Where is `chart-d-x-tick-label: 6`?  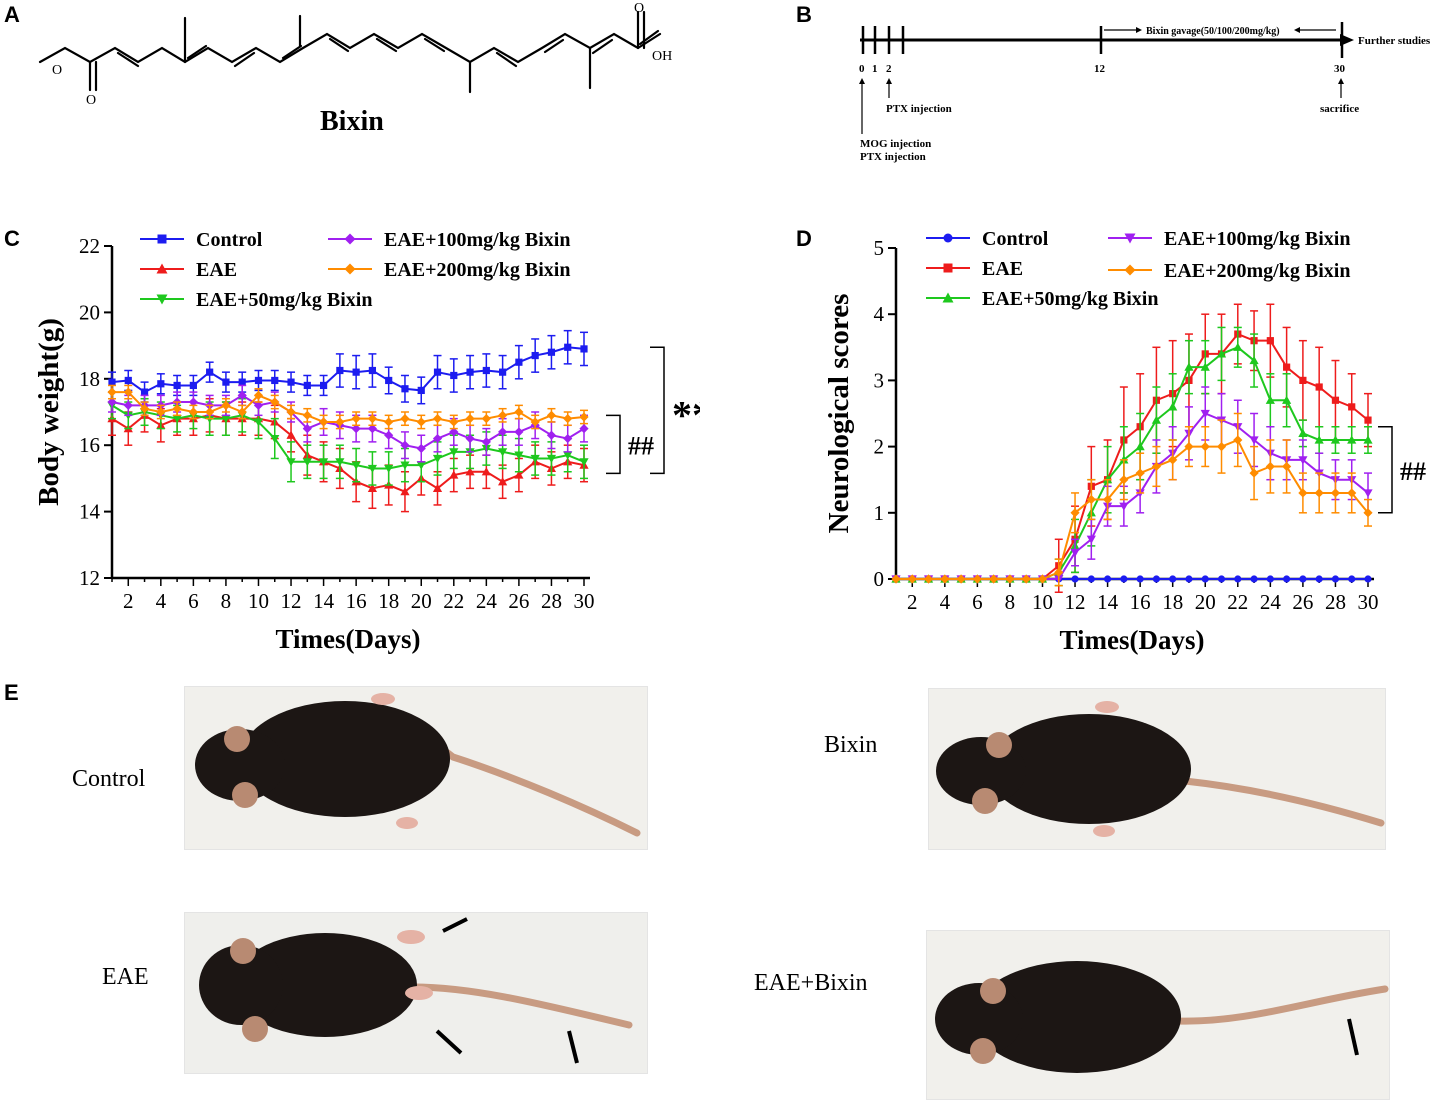
chart-d-x-tick-label: 6 is located at coordinates (977, 602).